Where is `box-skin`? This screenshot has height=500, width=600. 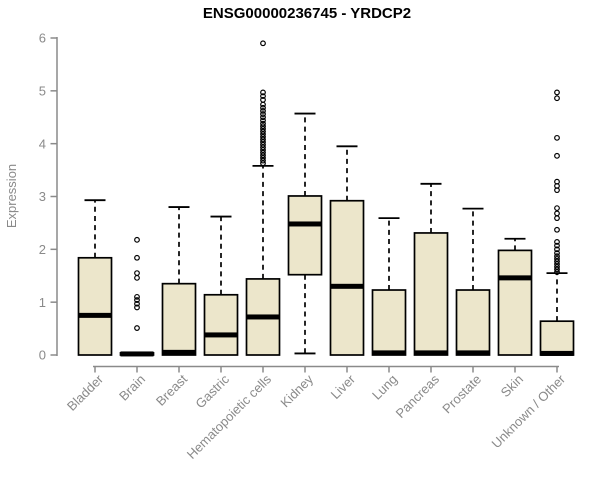 box-skin is located at coordinates (515, 296).